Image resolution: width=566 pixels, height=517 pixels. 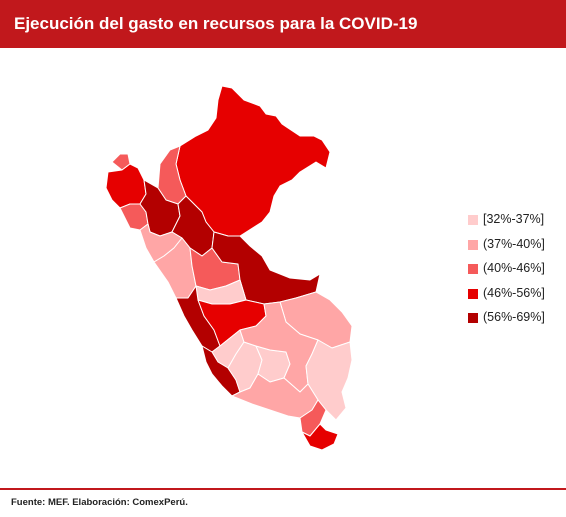 I want to click on region-tumbes, so click(x=121, y=162).